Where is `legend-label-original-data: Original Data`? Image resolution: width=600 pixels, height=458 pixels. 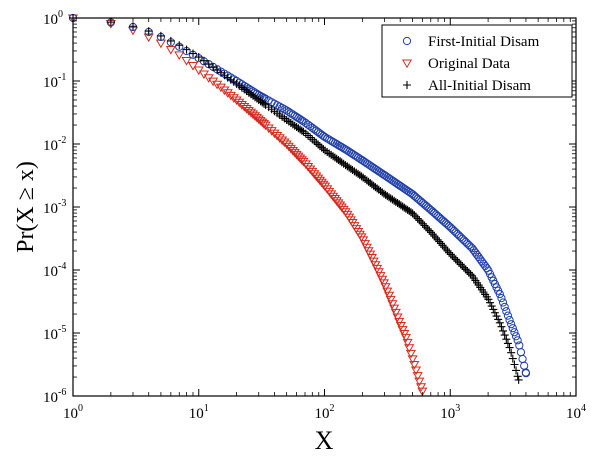
legend-label-original-data: Original Data is located at coordinates (469, 64).